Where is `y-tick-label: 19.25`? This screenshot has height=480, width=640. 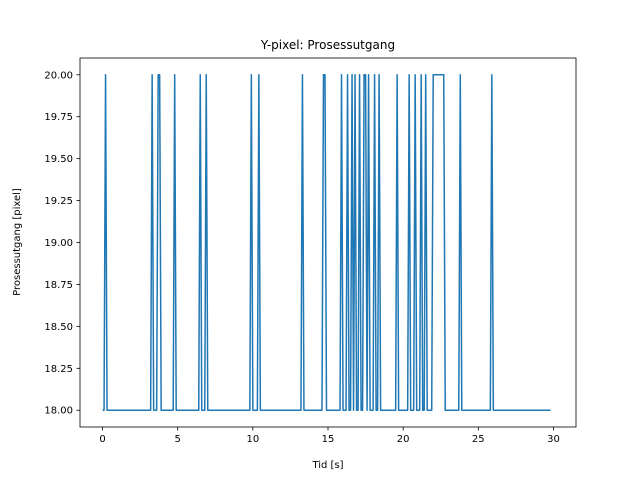 y-tick-label: 19.25 is located at coordinates (58, 201).